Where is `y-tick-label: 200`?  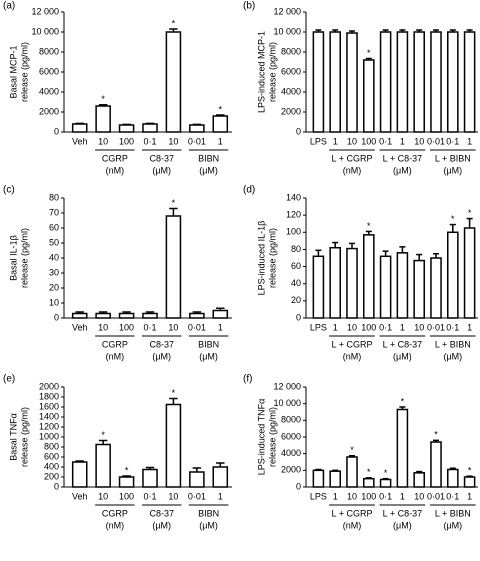
y-tick-label: 200 is located at coordinates (51, 476).